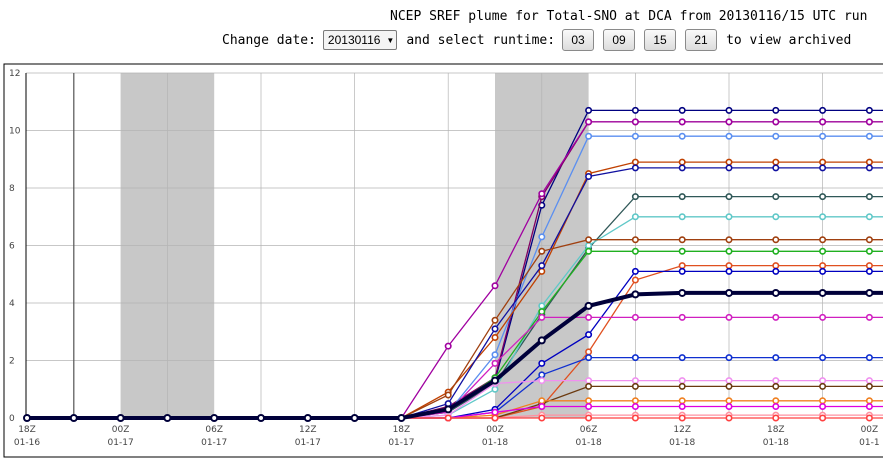 The width and height of the screenshot is (883, 461). Describe the element at coordinates (121, 443) in the screenshot. I see `x-tick-label-date: 01-17` at that location.